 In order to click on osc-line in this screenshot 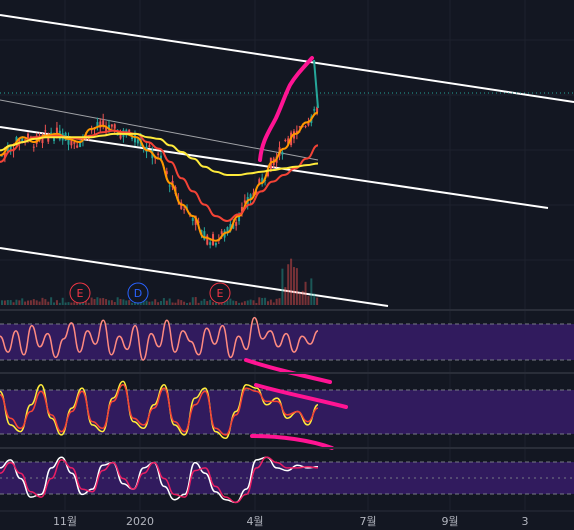, I will do `click(159, 480)`.